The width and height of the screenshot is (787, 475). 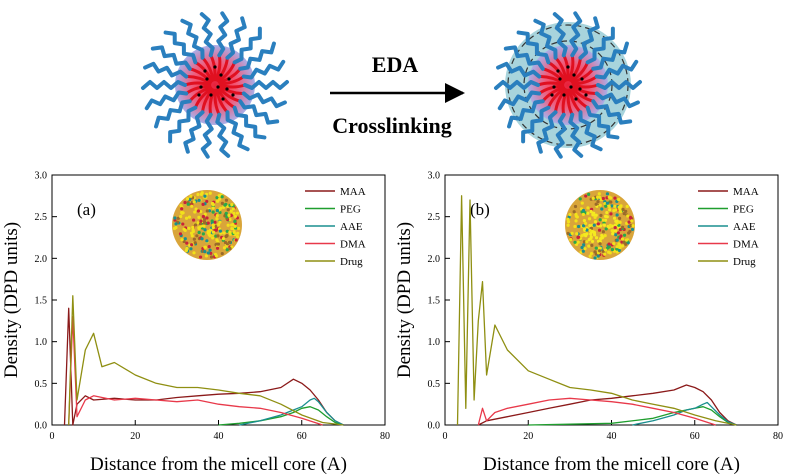 I want to click on x-tick-label: 0, so click(x=445, y=436).